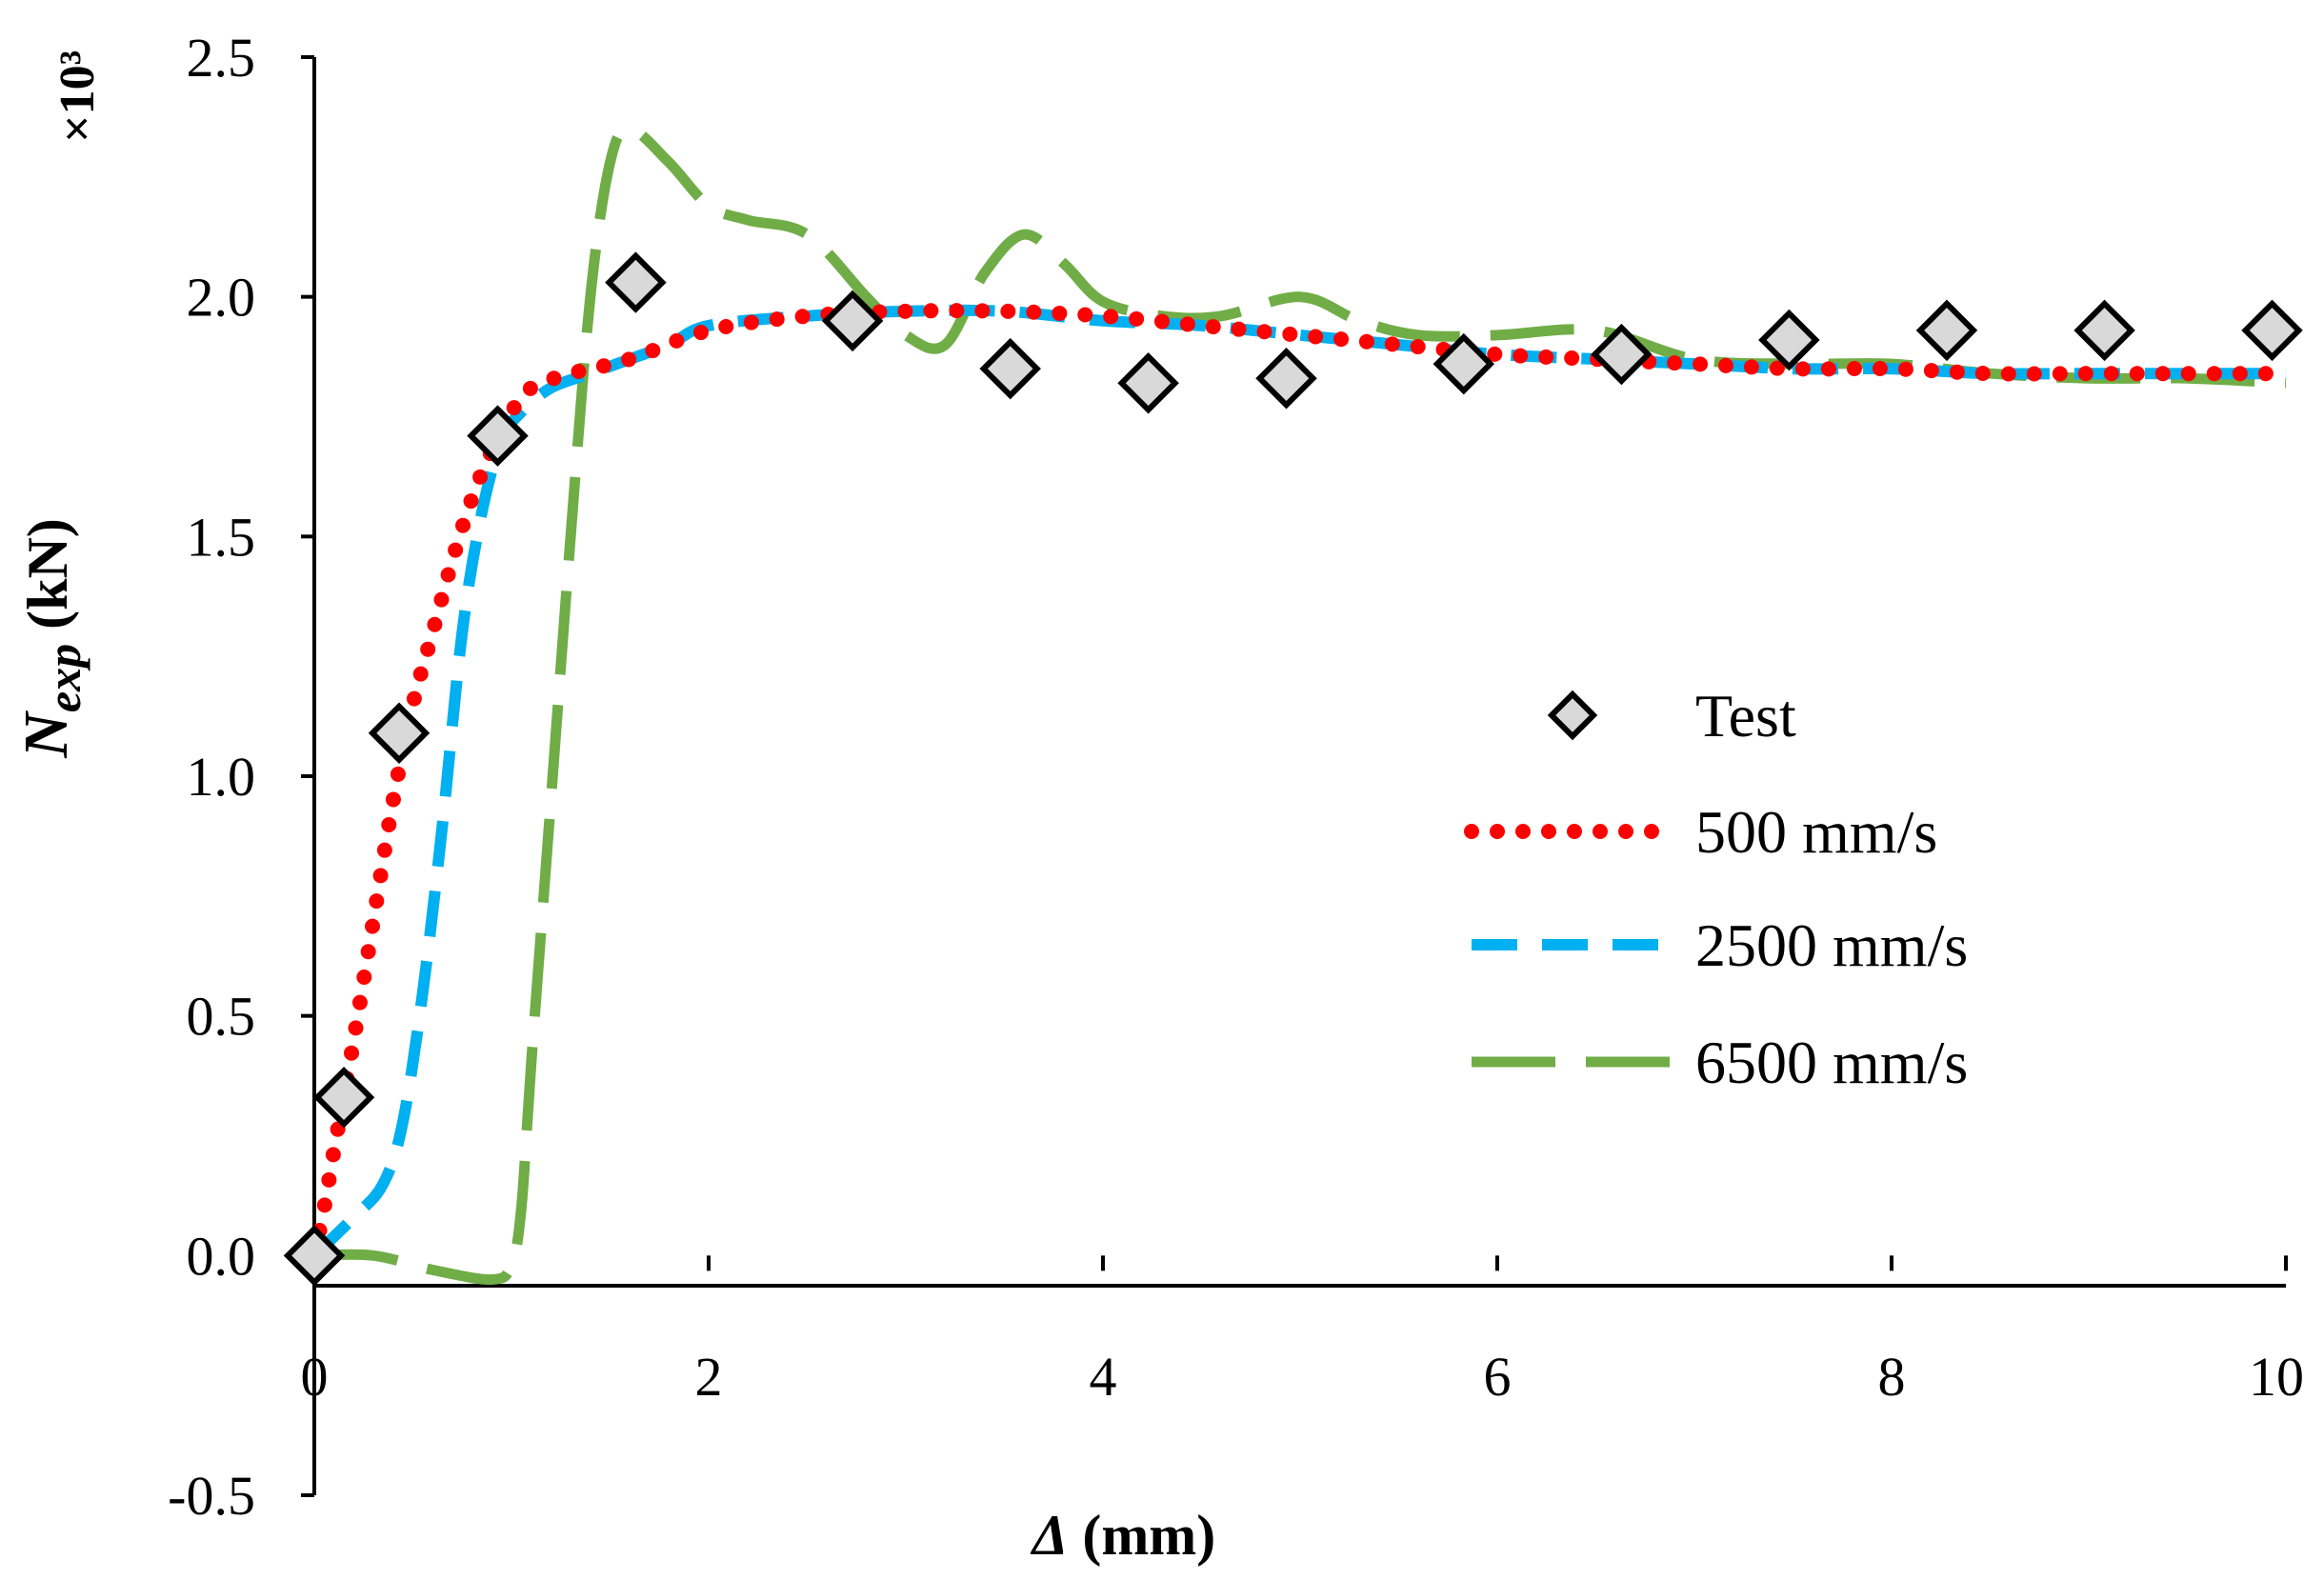 The image size is (2324, 1580). I want to click on x-axis-title: Δ (mm), so click(1123, 1535).